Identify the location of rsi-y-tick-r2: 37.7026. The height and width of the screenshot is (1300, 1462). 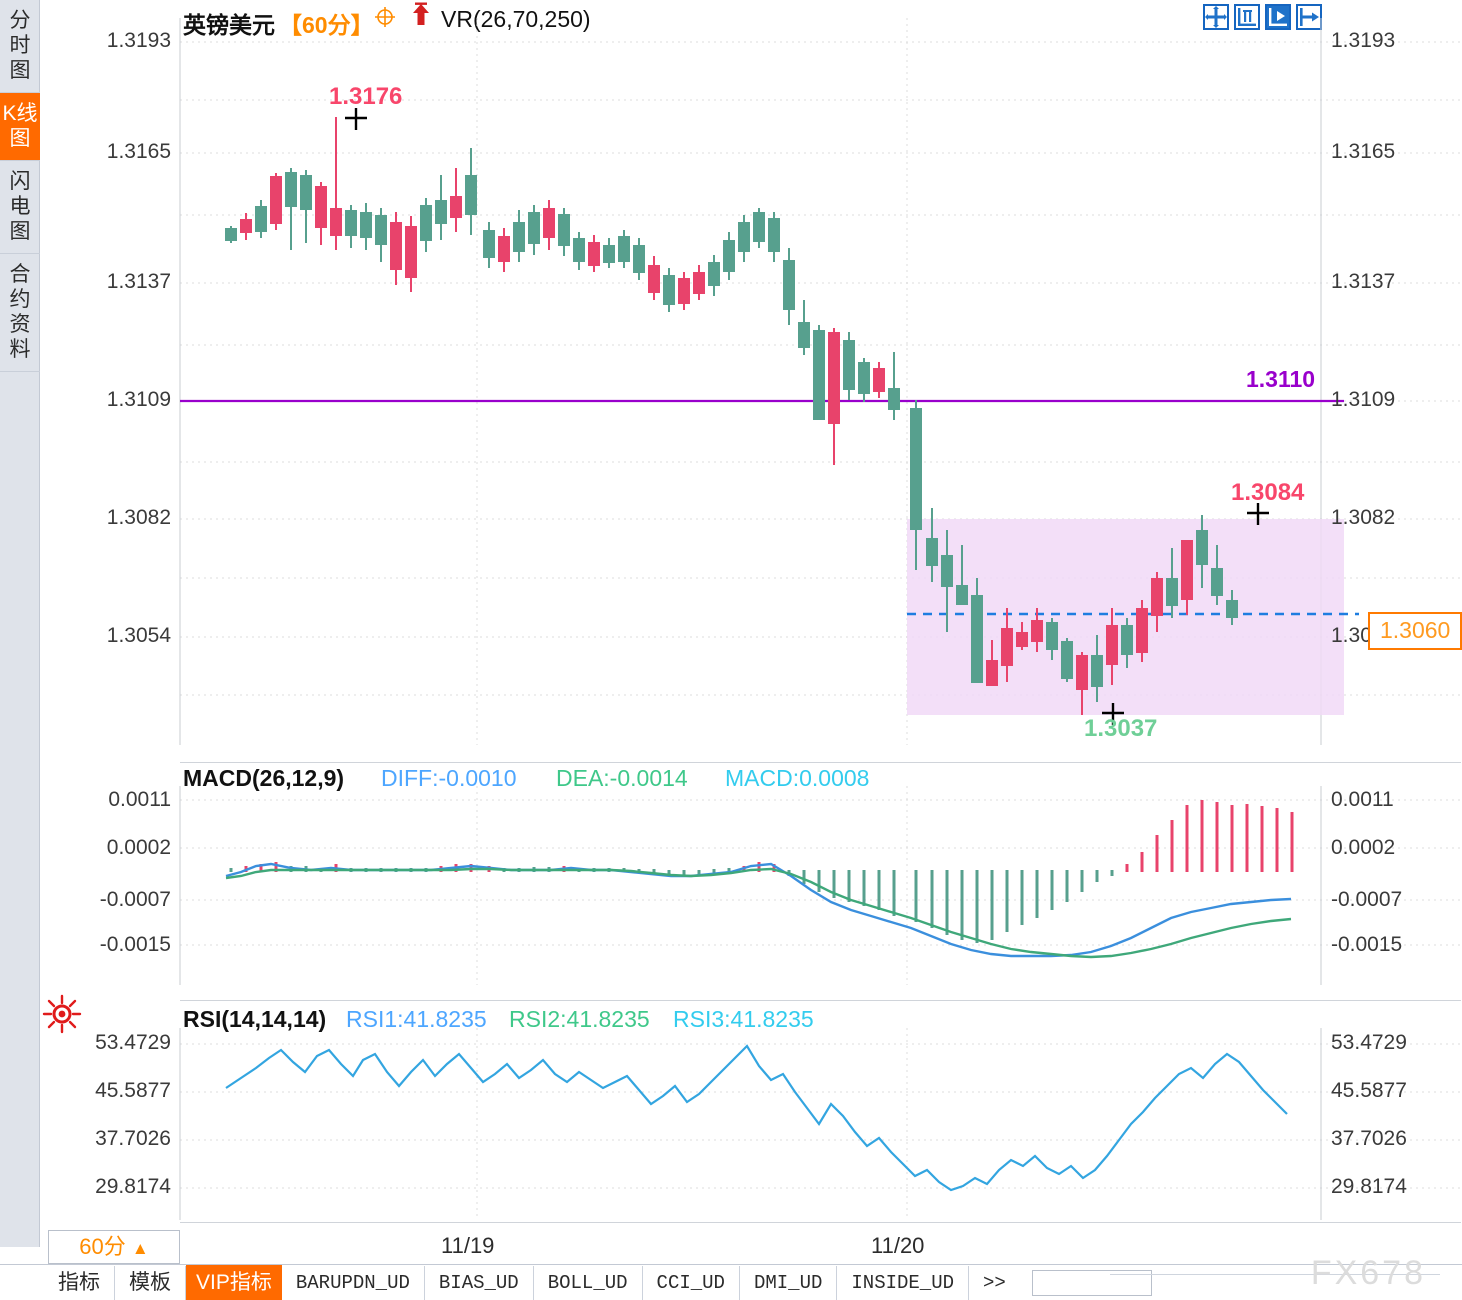
(1369, 1138).